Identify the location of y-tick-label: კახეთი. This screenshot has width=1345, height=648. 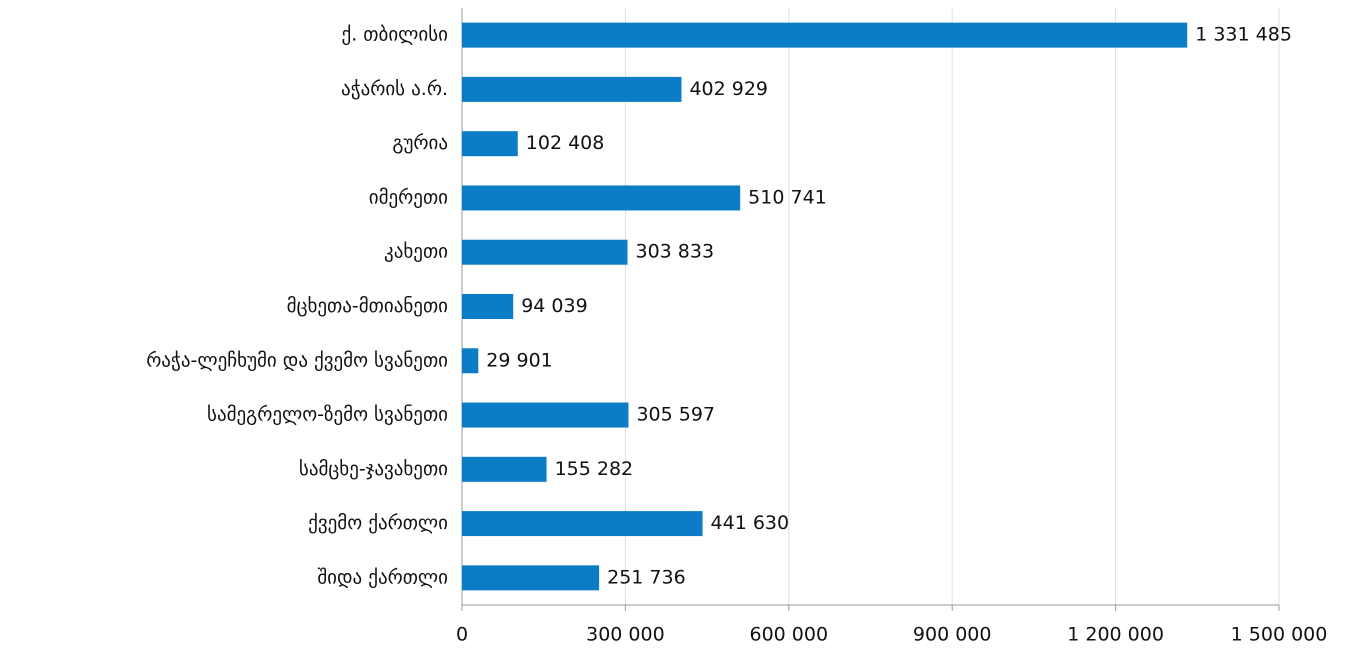
(416, 252).